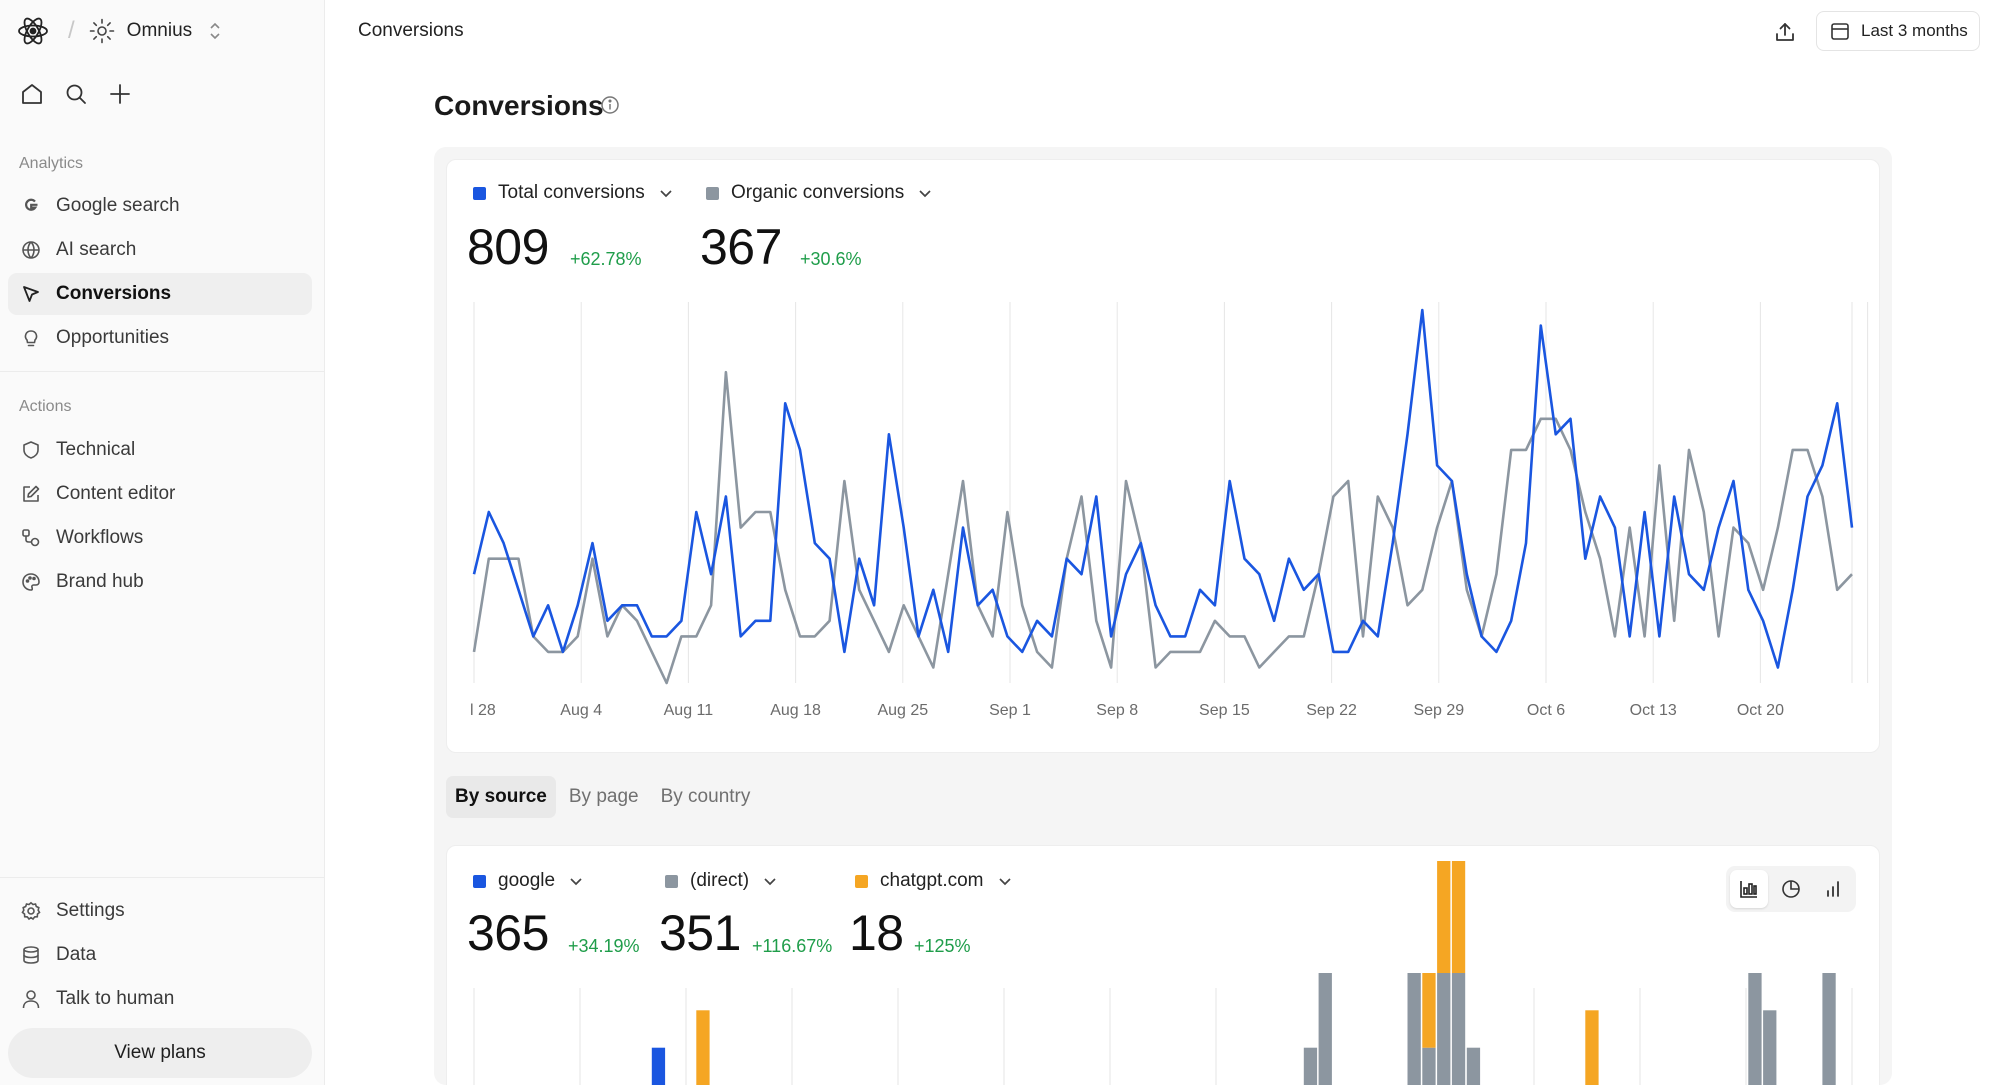 The height and width of the screenshot is (1085, 1999). I want to click on x-tick-label: Sep 1, so click(1010, 710).